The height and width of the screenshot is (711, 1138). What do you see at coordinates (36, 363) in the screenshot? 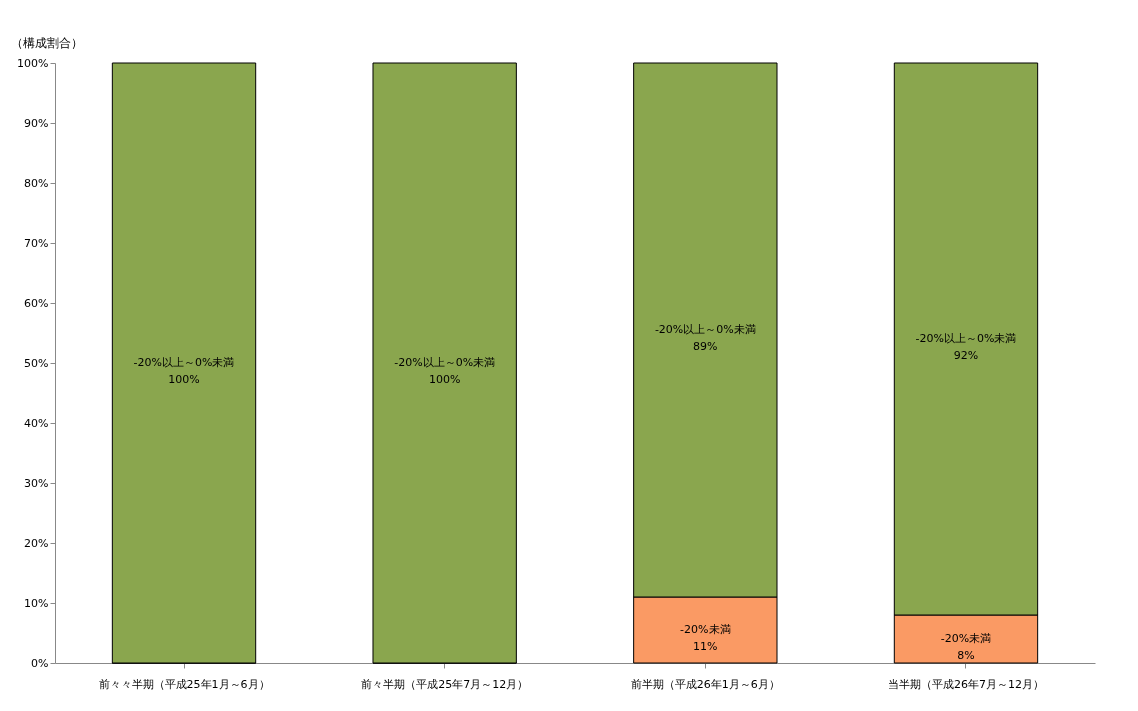
I see `y-tick-label: 50%` at bounding box center [36, 363].